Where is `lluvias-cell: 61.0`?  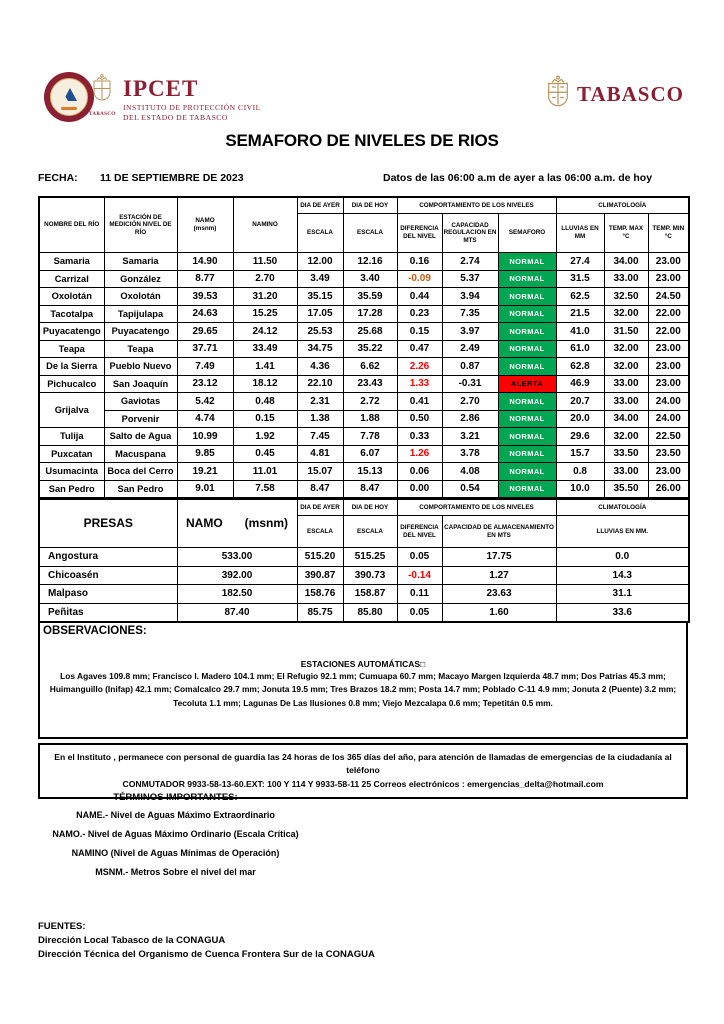
lluvias-cell: 61.0 is located at coordinates (580, 348).